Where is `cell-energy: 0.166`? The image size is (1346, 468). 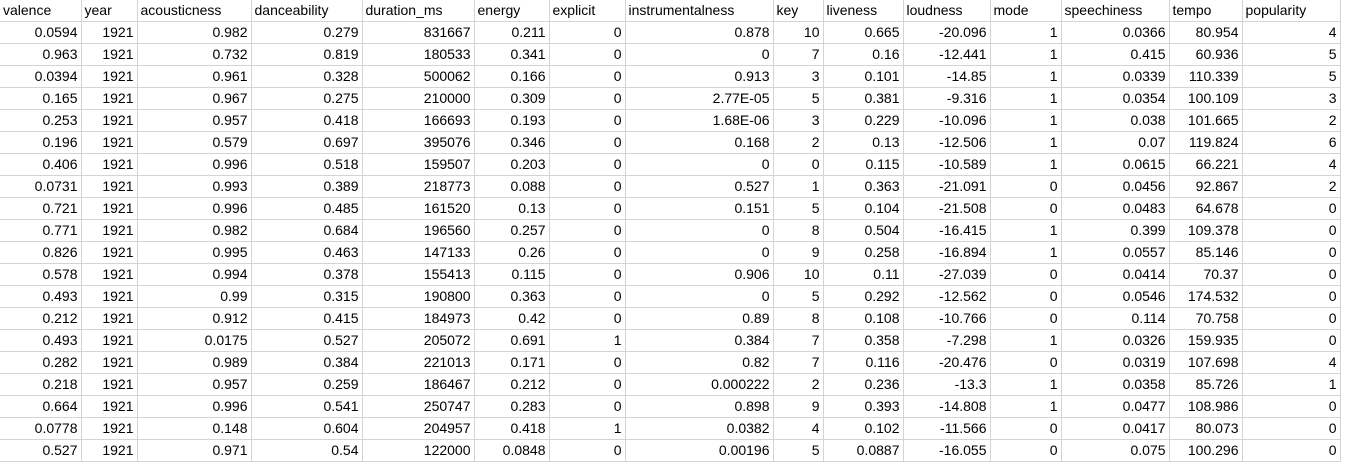
cell-energy: 0.166 is located at coordinates (512, 76).